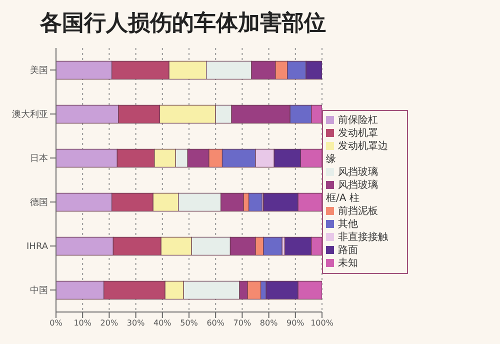 The image size is (500, 344). What do you see at coordinates (109, 323) in the screenshot?
I see `x-tick-label: 20%` at bounding box center [109, 323].